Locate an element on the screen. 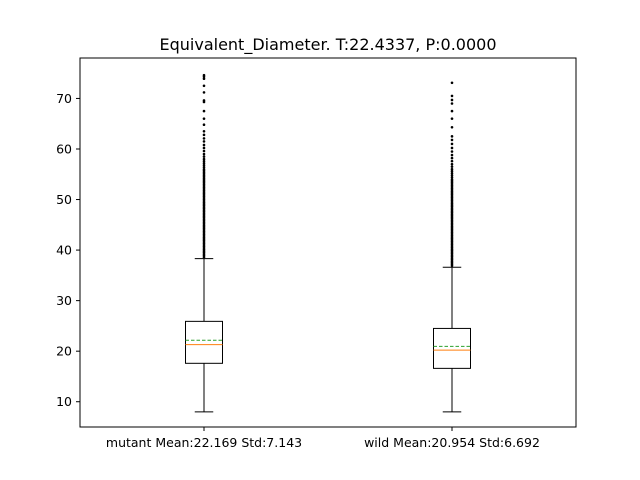 The image size is (640, 480). y-tick-label: 40 is located at coordinates (64, 250).